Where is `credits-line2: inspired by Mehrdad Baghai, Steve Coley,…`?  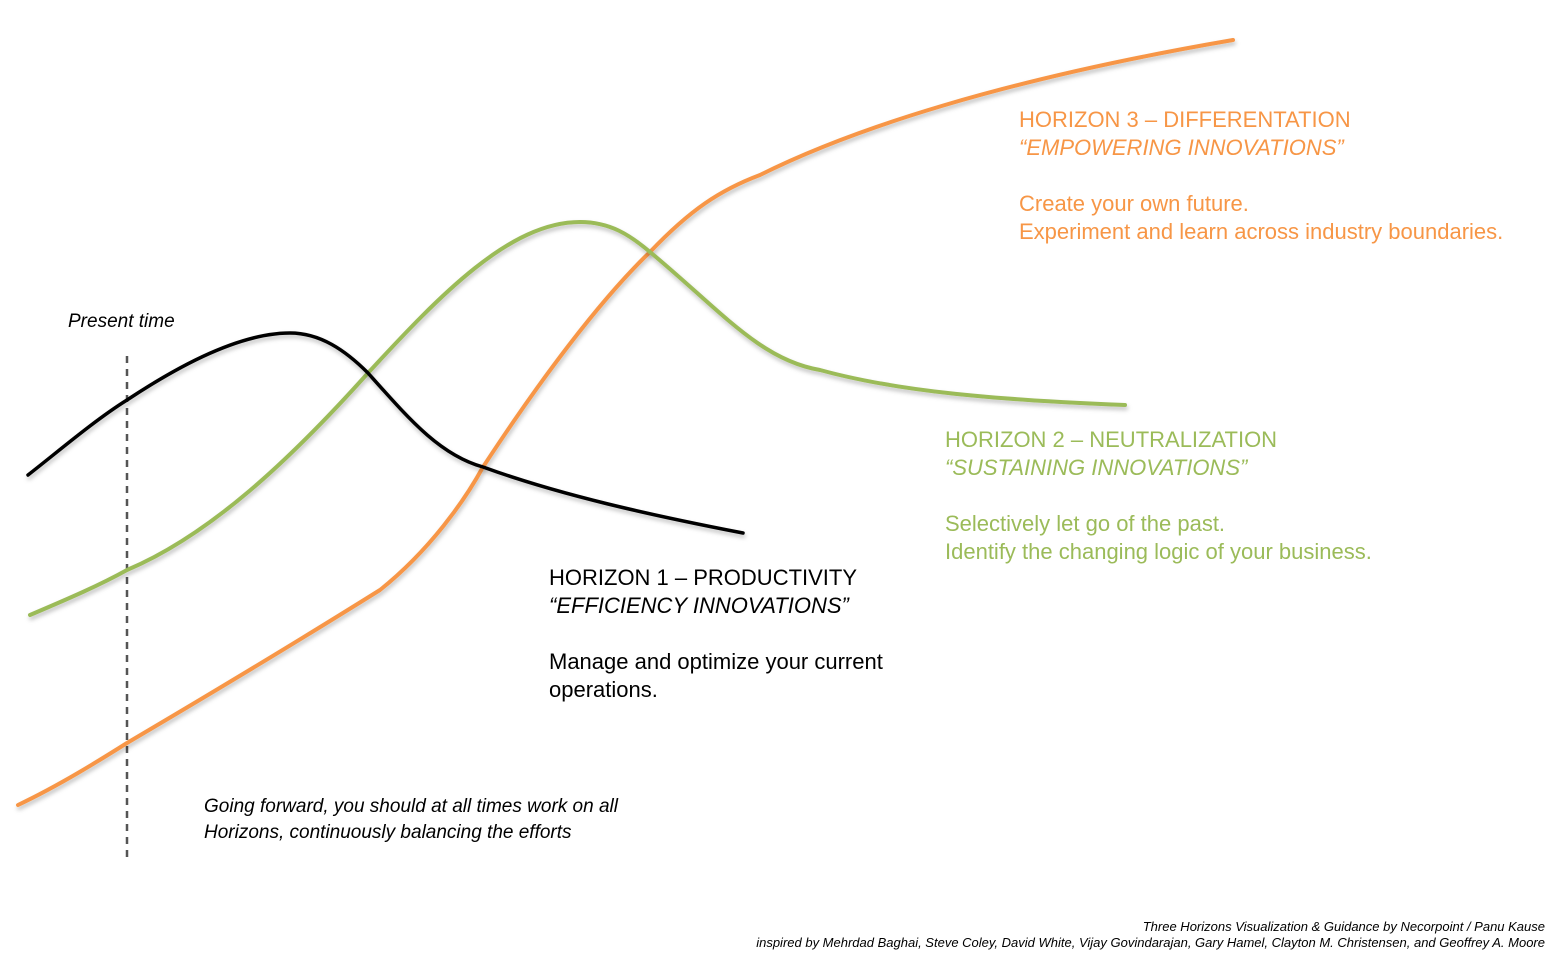
credits-line2: inspired by Mehrdad Baghai, Steve Coley,… is located at coordinates (1150, 942).